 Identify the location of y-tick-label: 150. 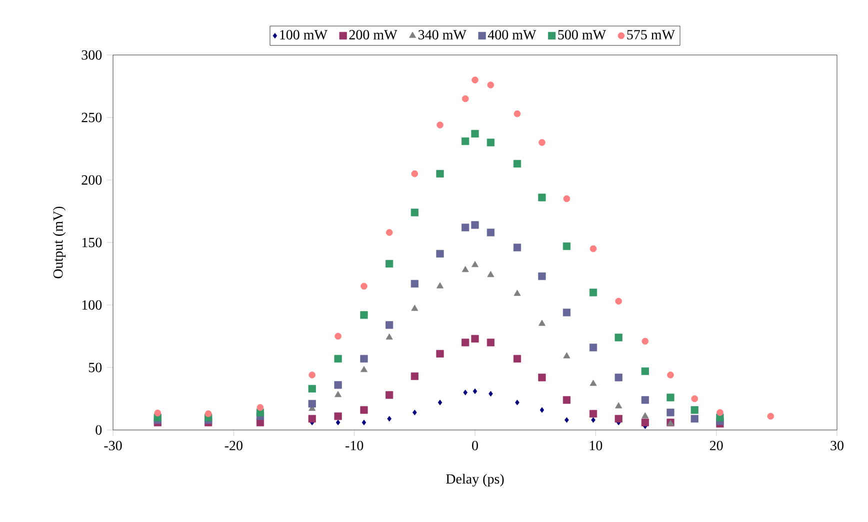
(92, 243).